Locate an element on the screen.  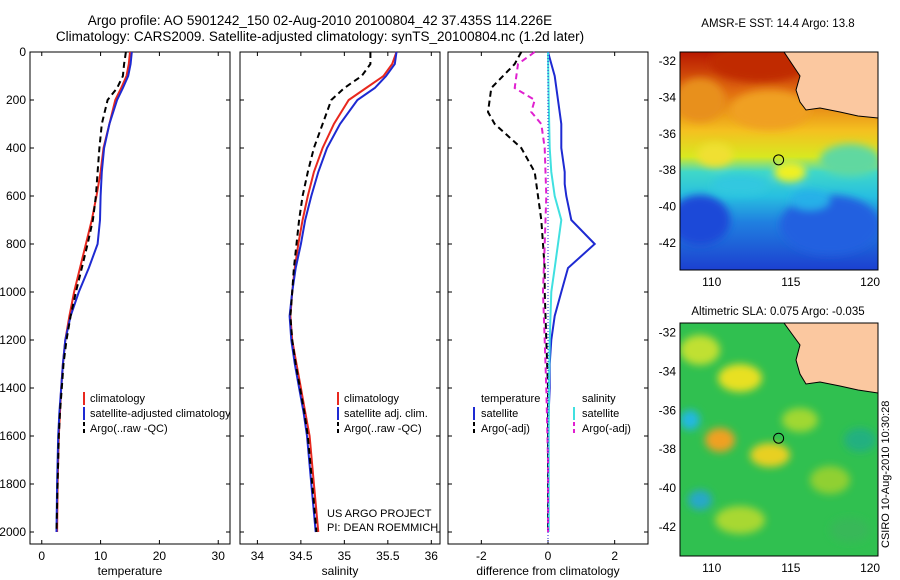
x-tick-label: -2 is located at coordinates (481, 556).